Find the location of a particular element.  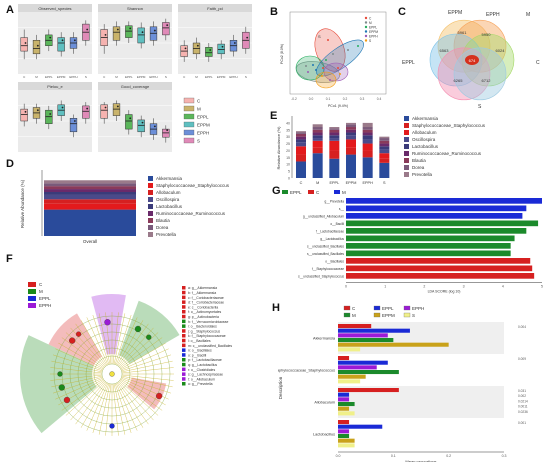

panel-label-a: A is located at coordinates (10, 10).